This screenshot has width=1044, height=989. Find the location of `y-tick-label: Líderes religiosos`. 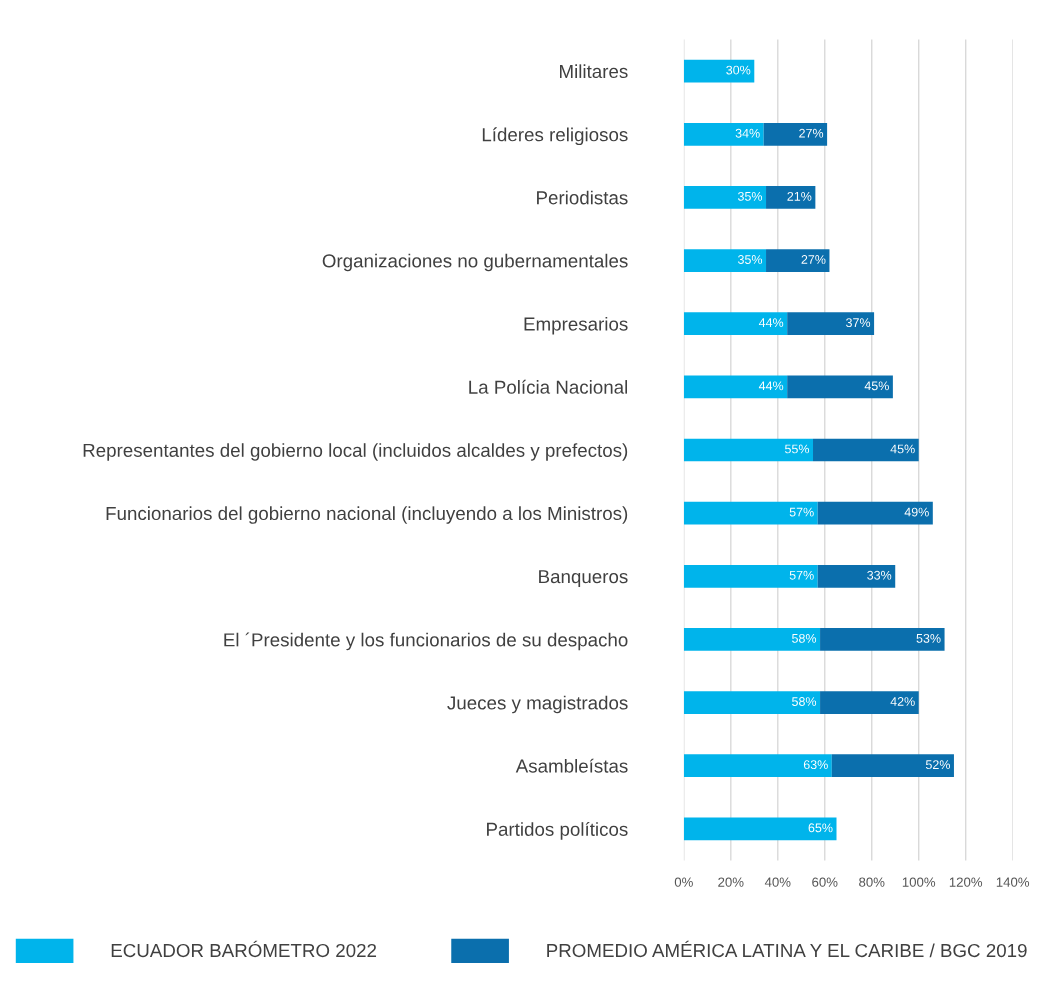

y-tick-label: Líderes religiosos is located at coordinates (555, 136).